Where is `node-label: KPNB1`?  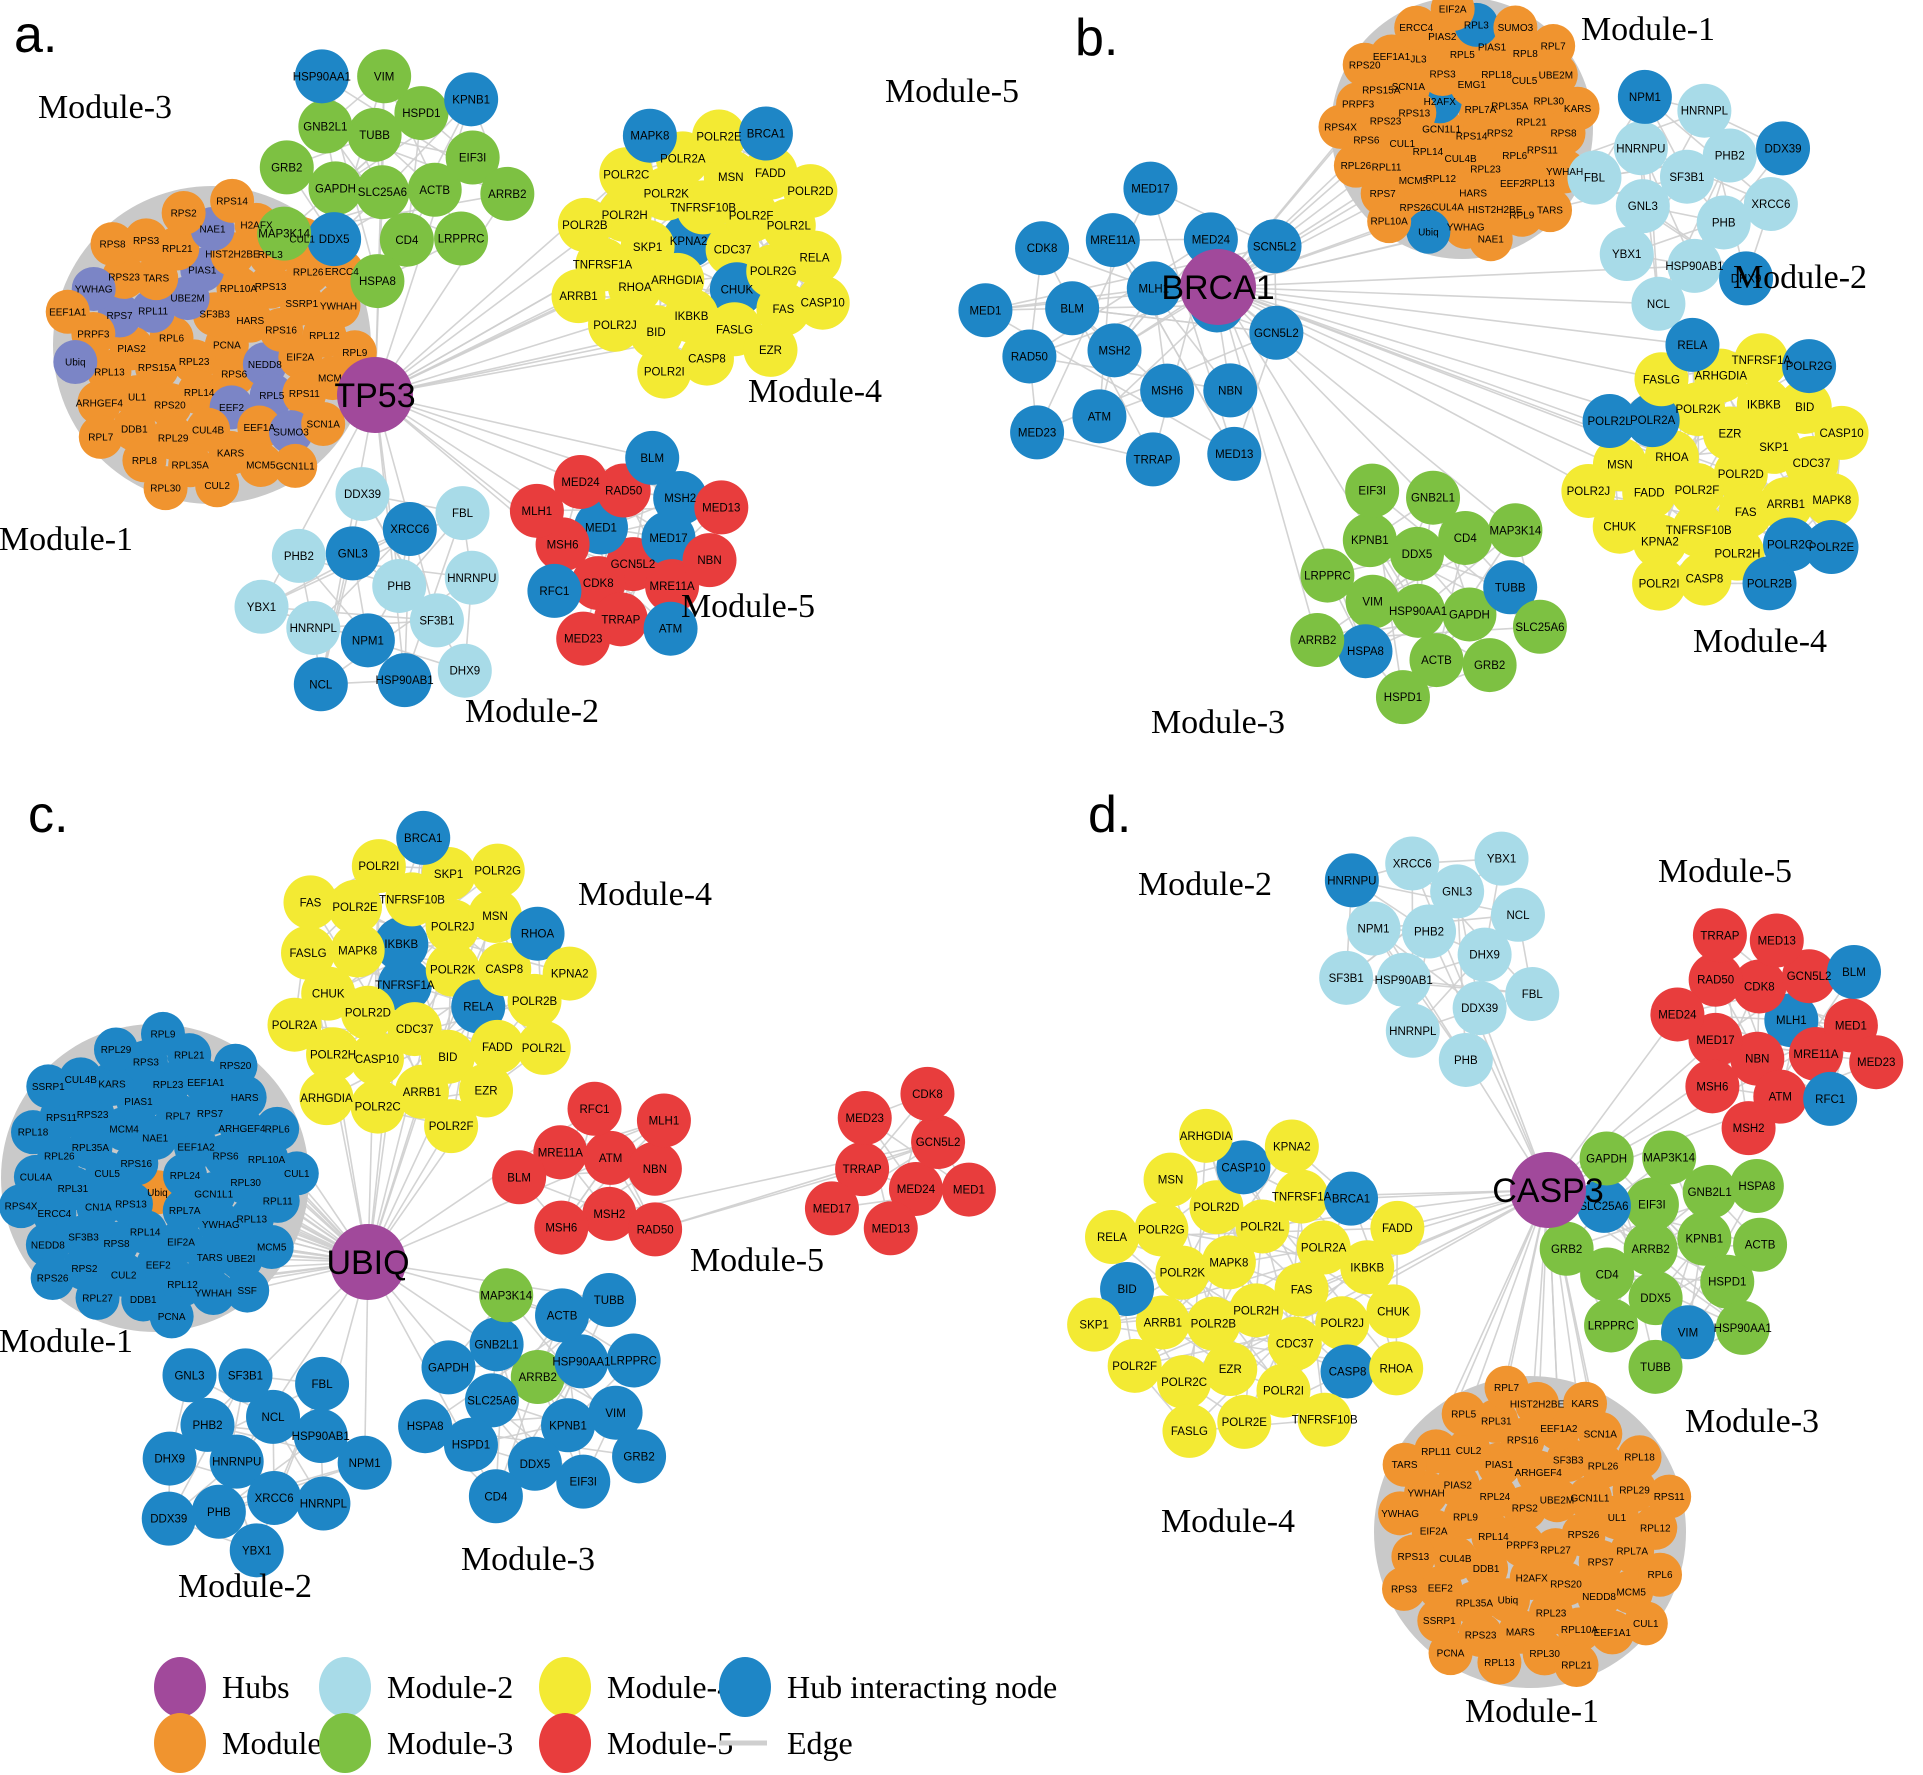
node-label: KPNB1 is located at coordinates (1704, 1240).